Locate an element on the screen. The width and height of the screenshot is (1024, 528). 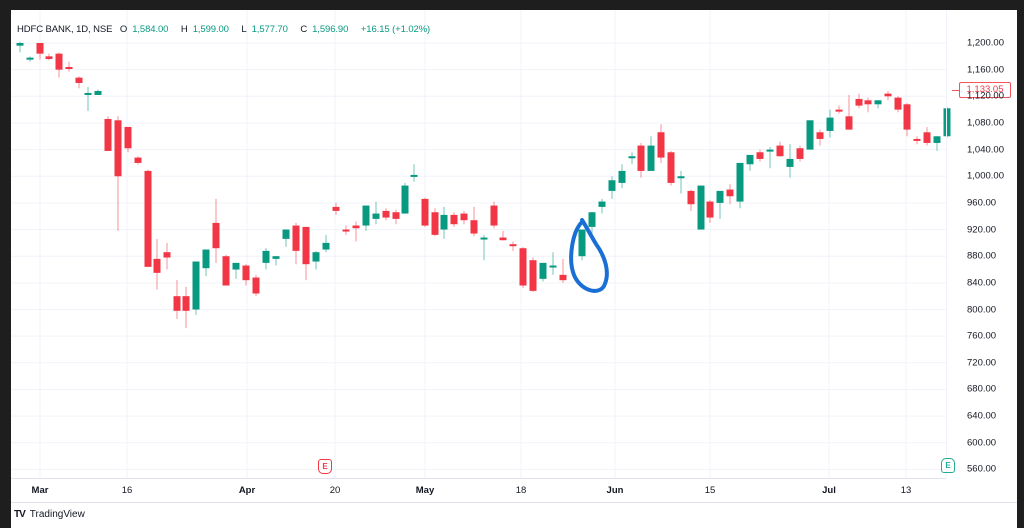
tradingview-logo-icon: TV is located at coordinates (20, 514).